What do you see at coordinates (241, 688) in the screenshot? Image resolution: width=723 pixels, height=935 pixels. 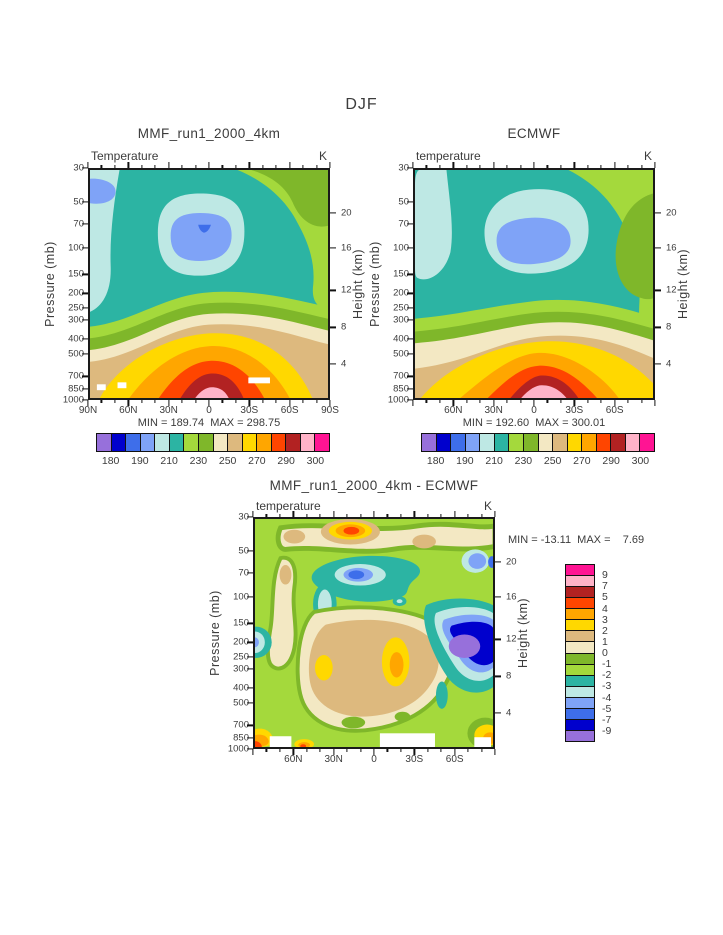 I see `pressure-tick-label: 400` at bounding box center [241, 688].